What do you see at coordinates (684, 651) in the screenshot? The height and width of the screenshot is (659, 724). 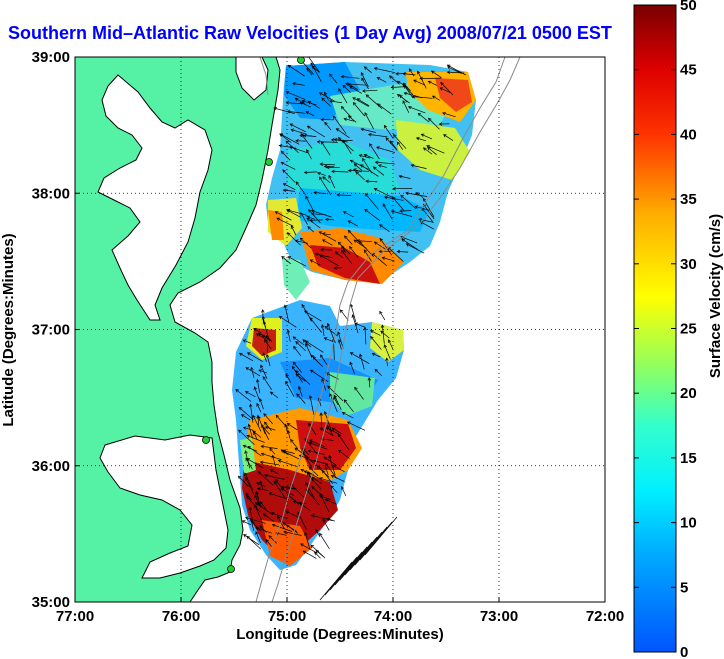 I see `colorbar-tick-label: 0` at bounding box center [684, 651].